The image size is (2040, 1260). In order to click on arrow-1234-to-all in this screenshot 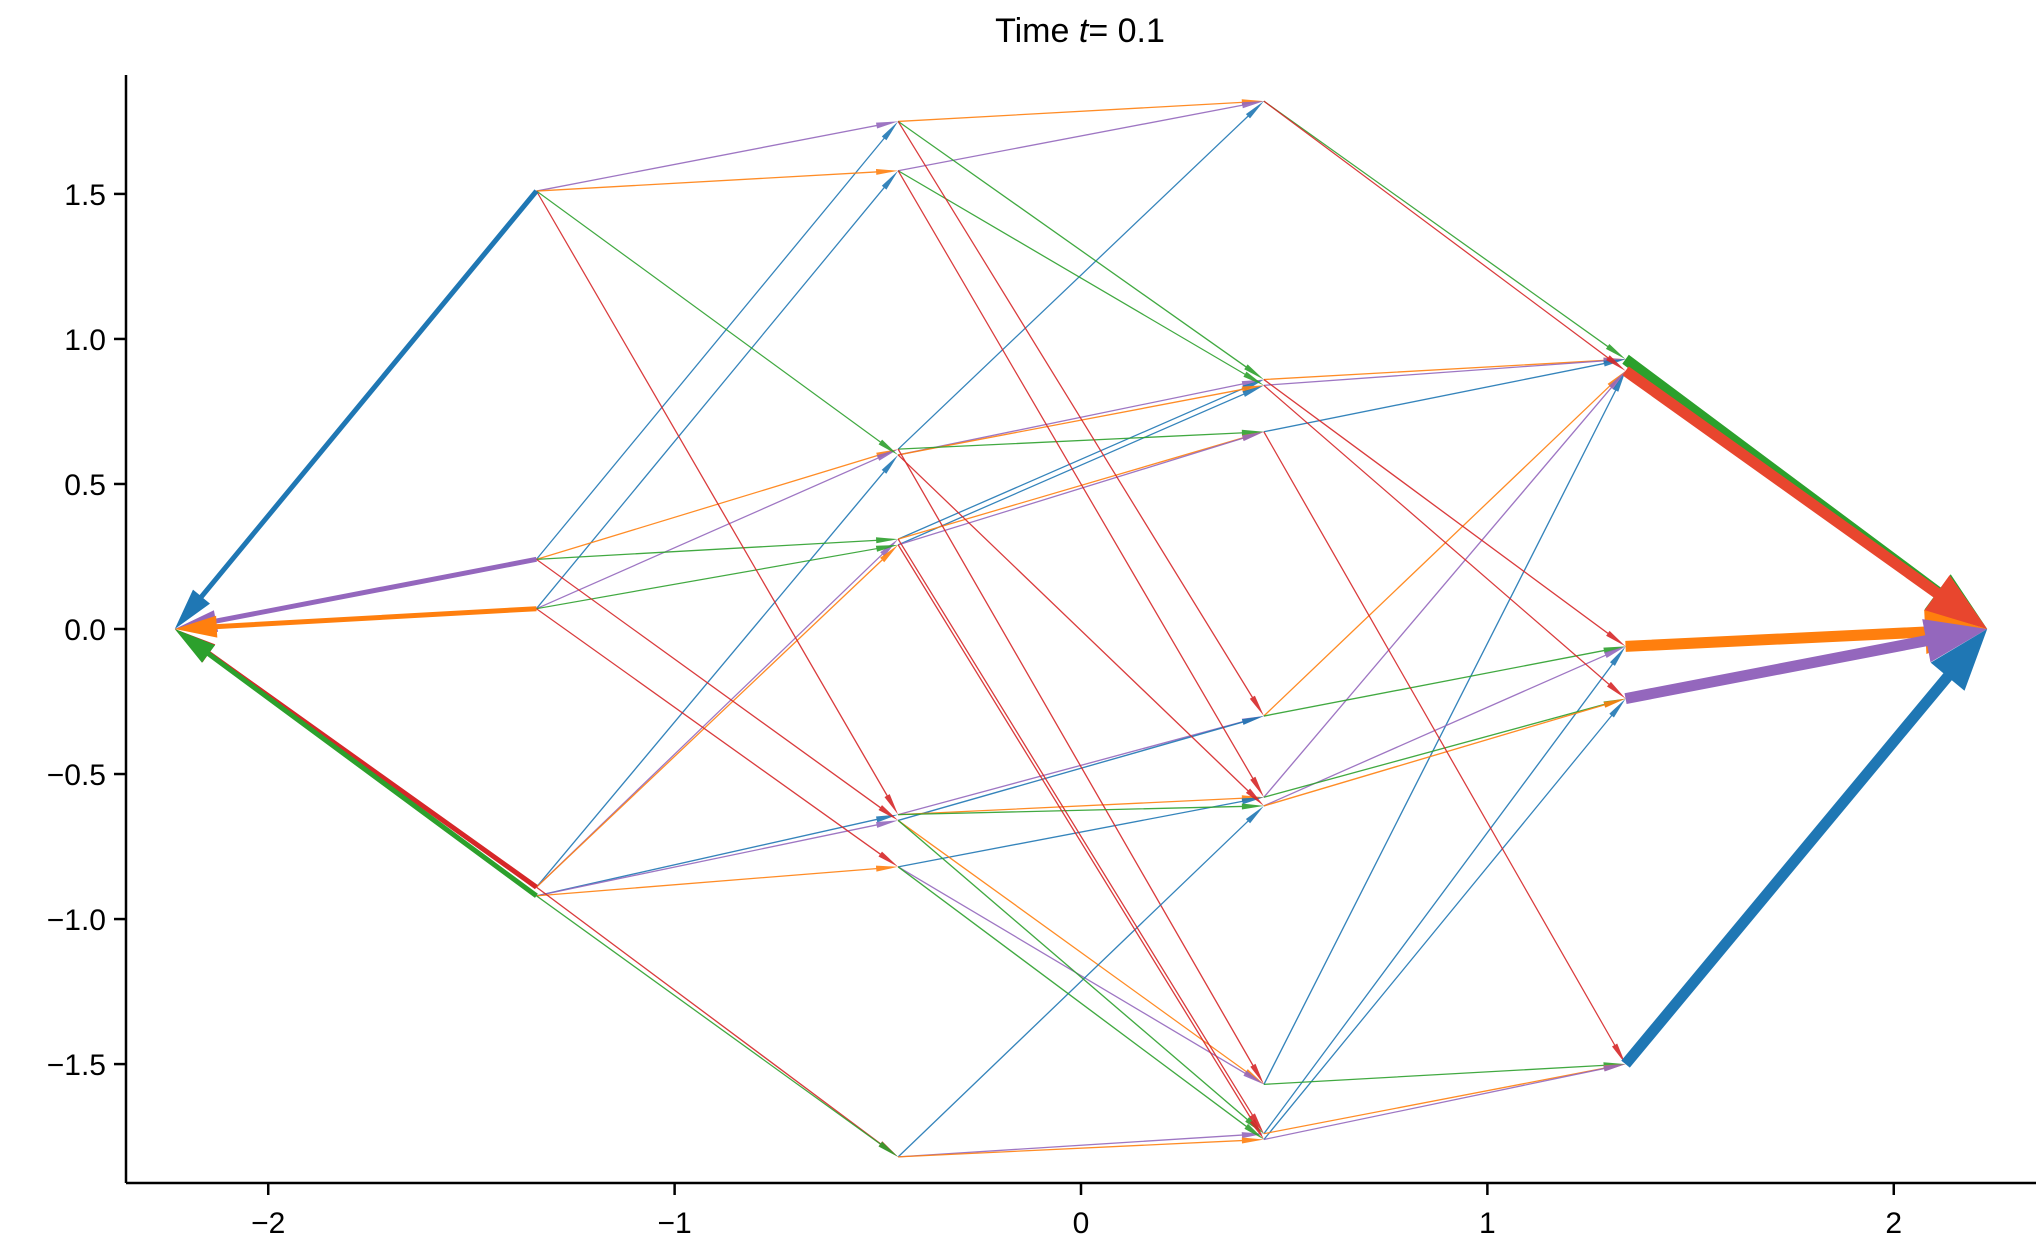, I will do `click(356, 409)`.